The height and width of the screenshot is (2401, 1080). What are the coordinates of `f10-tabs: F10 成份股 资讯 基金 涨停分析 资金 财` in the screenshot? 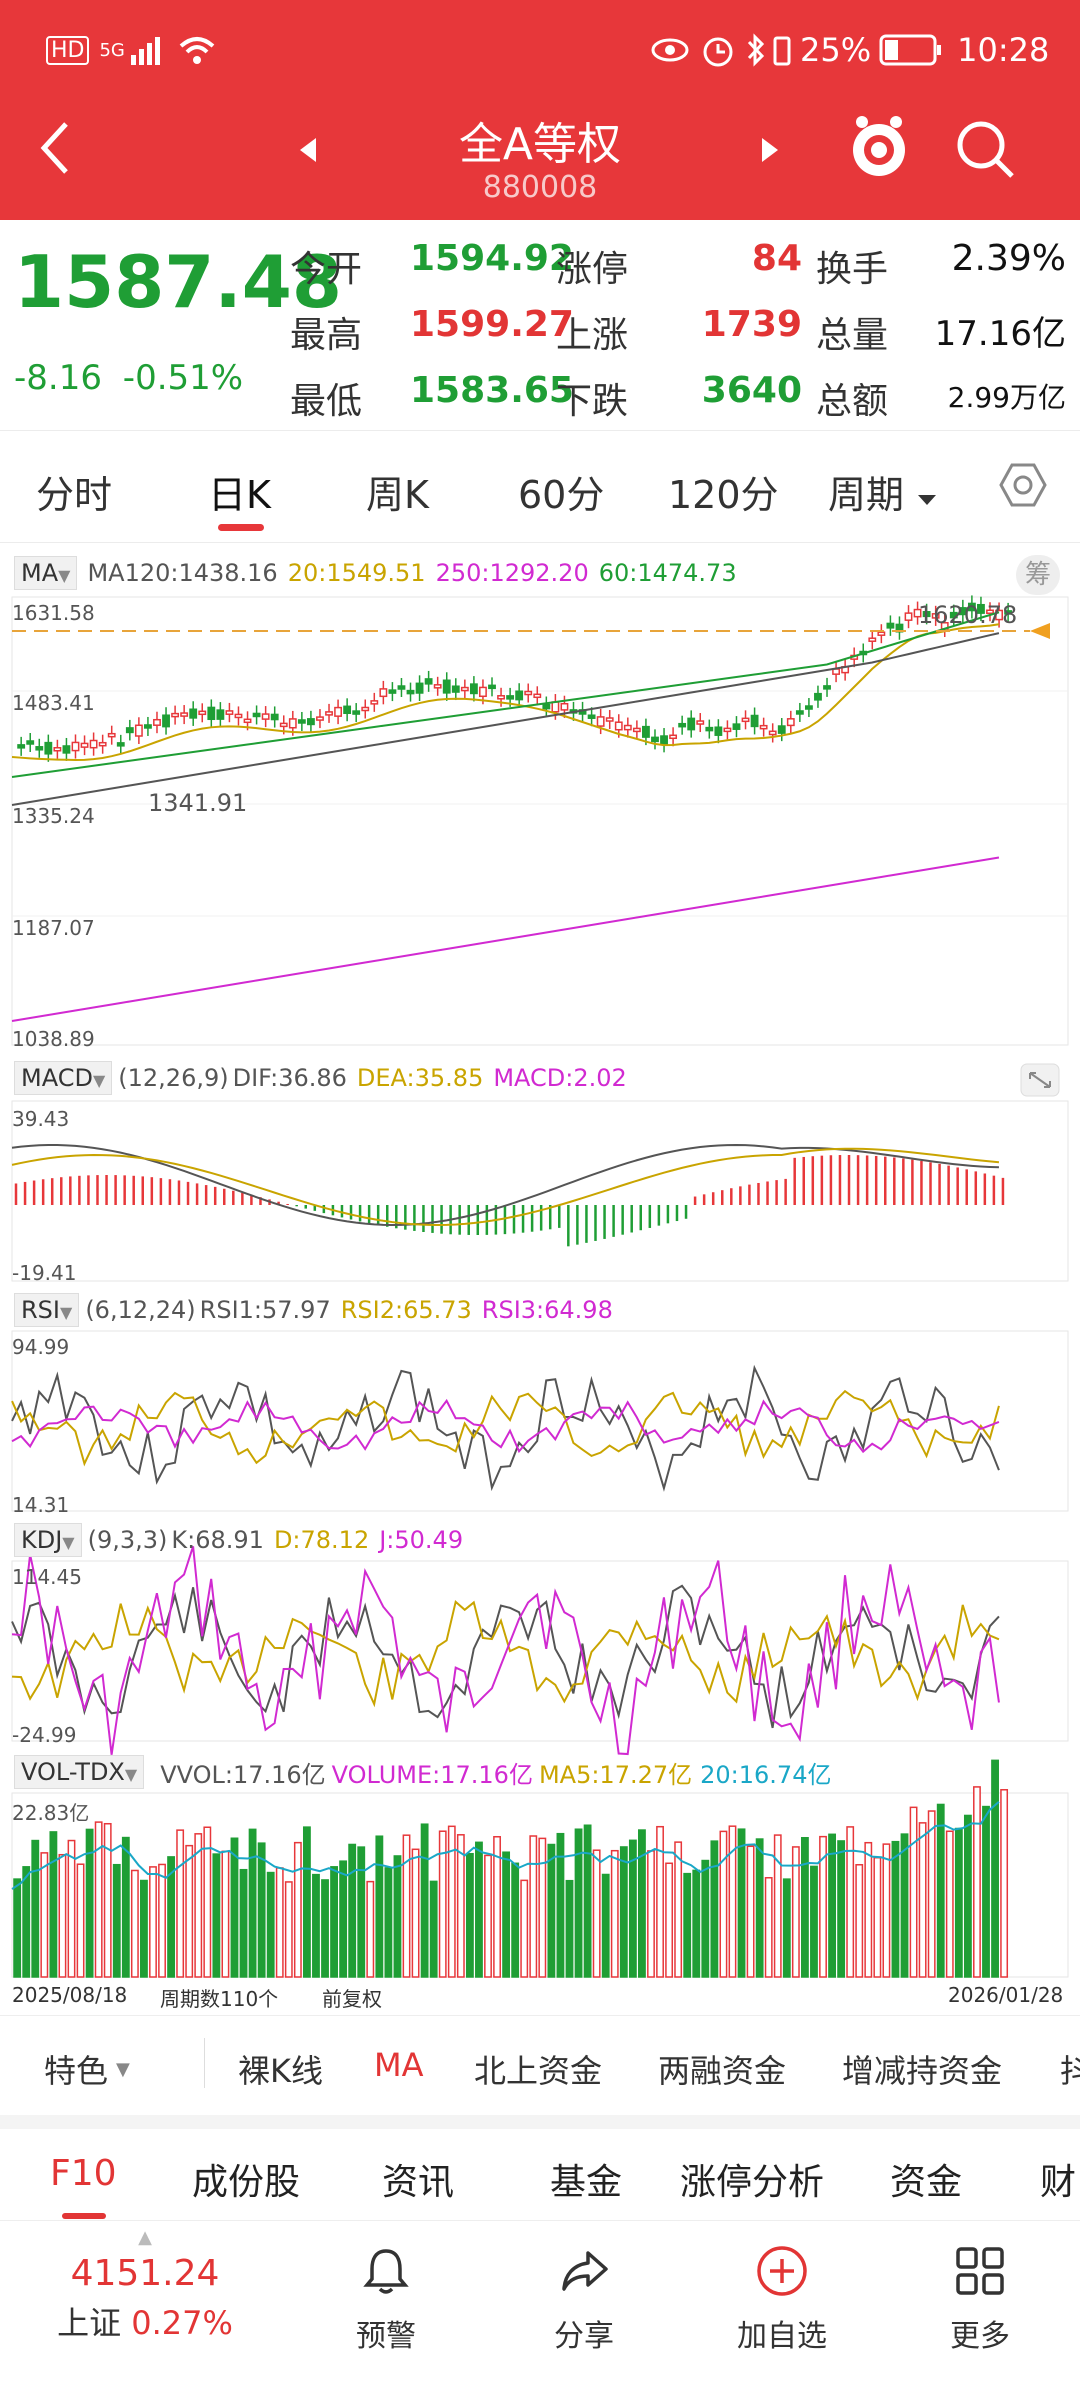 It's located at (540, 2167).